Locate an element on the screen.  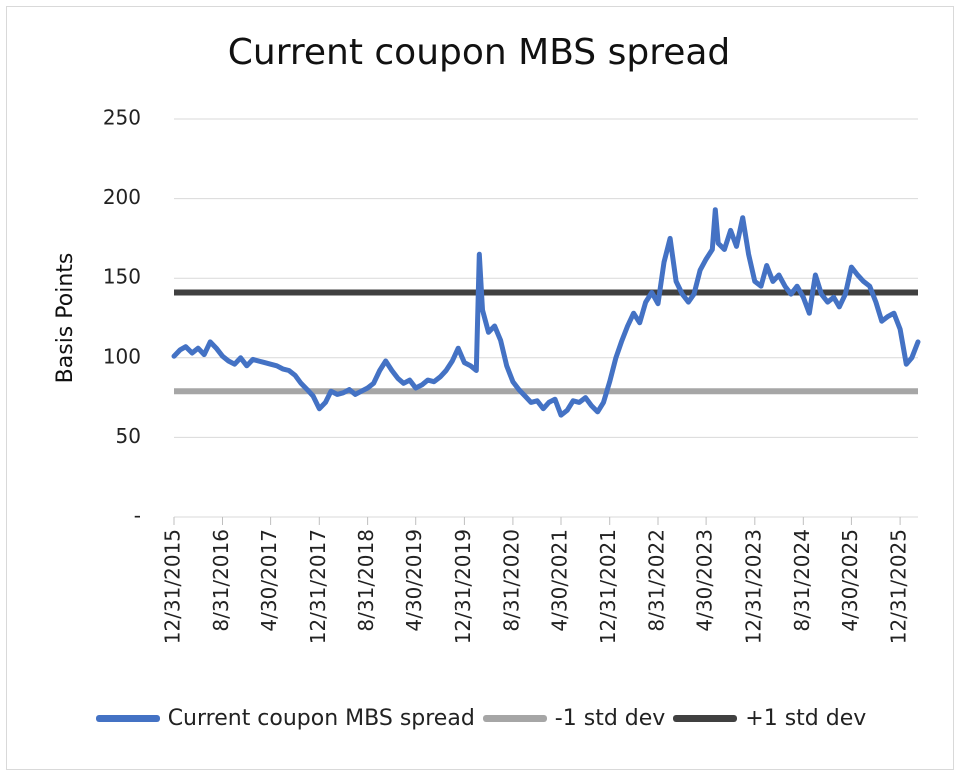
x-tick-label: 8/31/2020 is located at coordinates (511, 580).